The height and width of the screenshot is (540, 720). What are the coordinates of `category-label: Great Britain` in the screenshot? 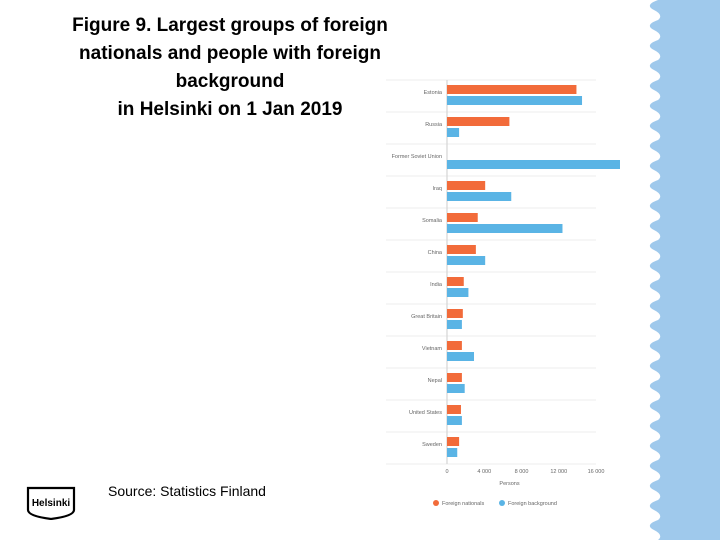 It's located at (426, 317).